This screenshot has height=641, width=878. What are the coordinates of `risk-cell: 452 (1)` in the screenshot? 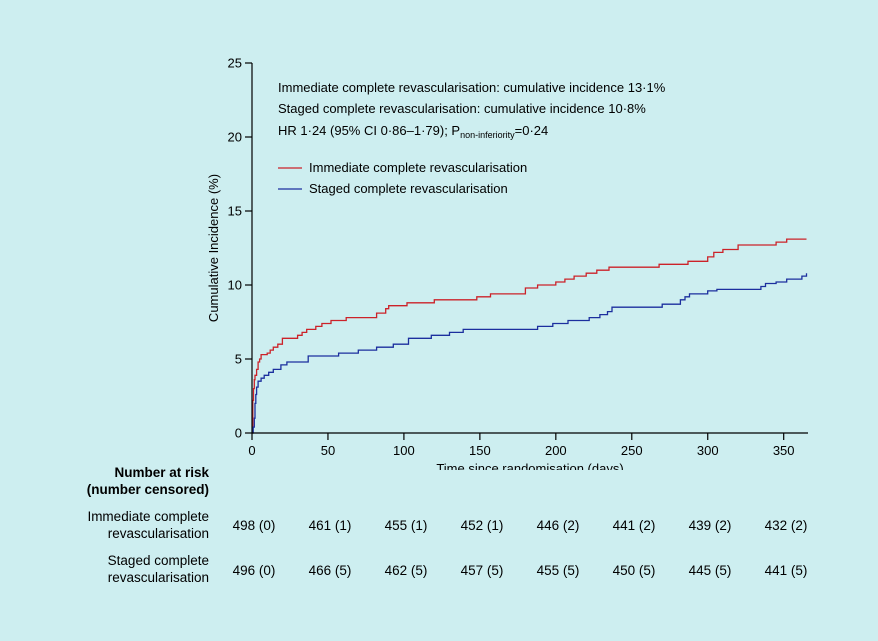 It's located at (482, 525).